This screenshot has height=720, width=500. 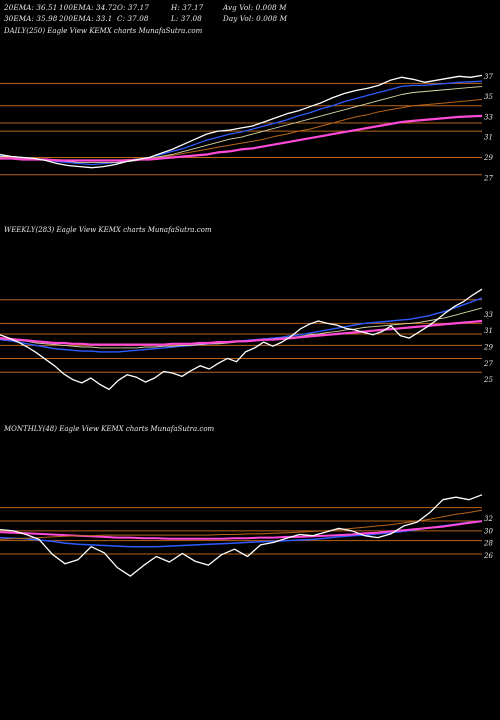 What do you see at coordinates (31, 7) in the screenshot?
I see `ema20-readout: 20EMA: 36.51` at bounding box center [31, 7].